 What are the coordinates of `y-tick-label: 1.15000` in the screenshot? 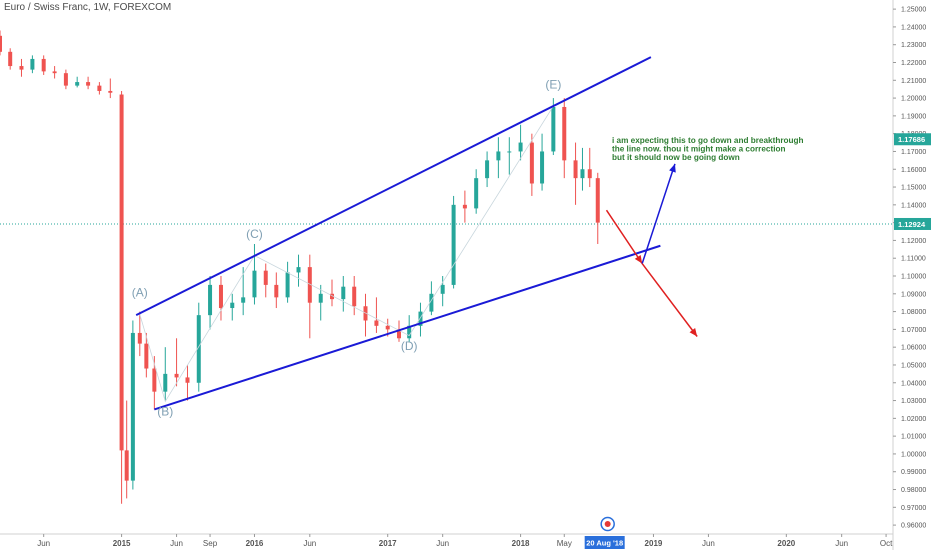 It's located at (913, 188).